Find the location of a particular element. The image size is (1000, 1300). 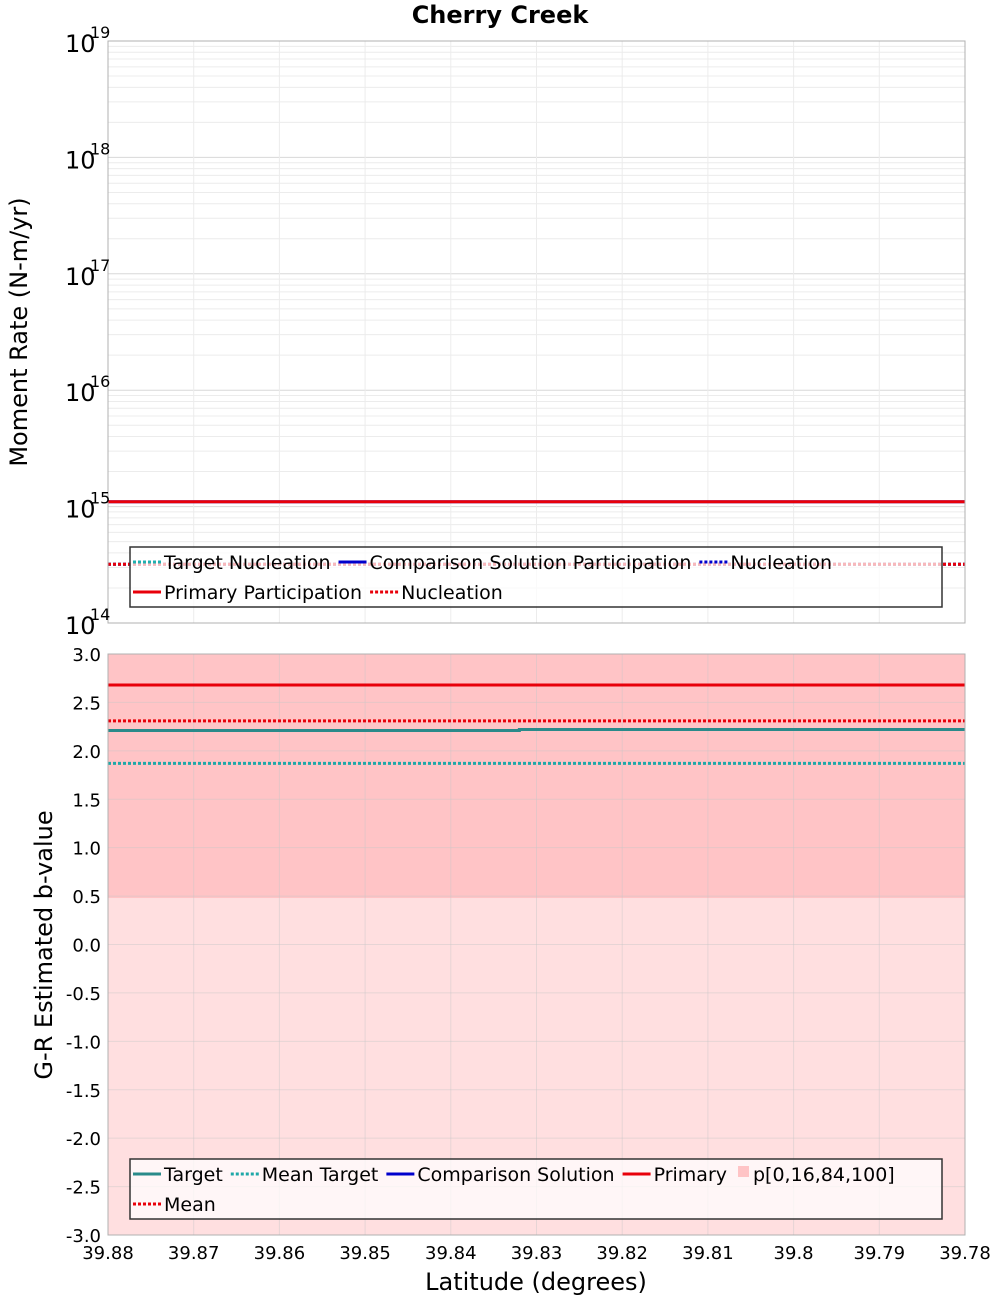

y-tick-exponent: 17 is located at coordinates (100, 265).